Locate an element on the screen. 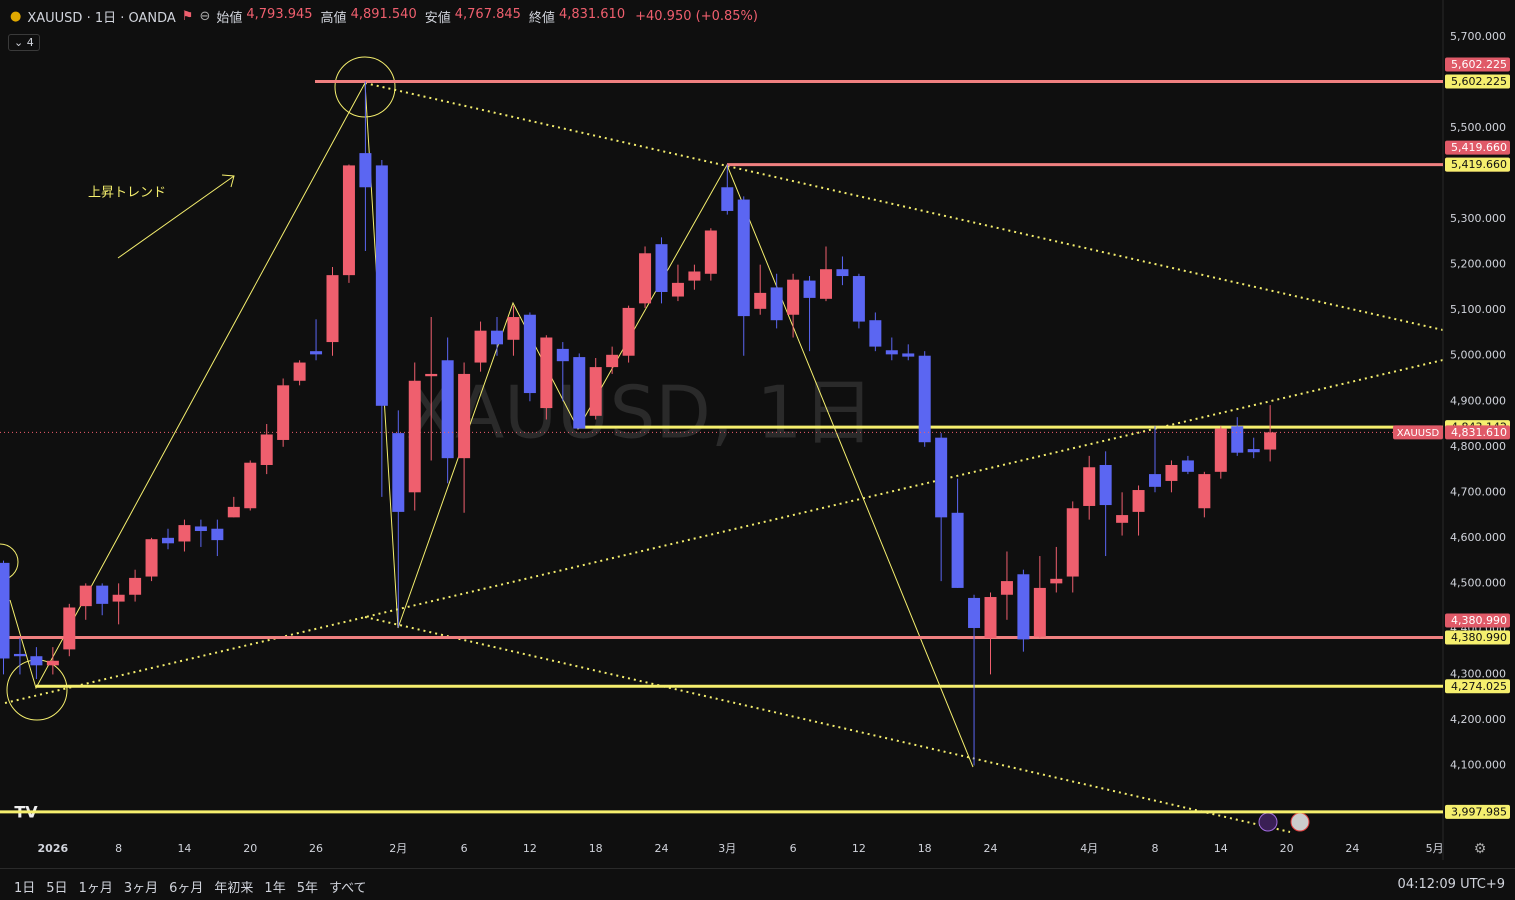  x-tick-label: 8 is located at coordinates (1155, 848).